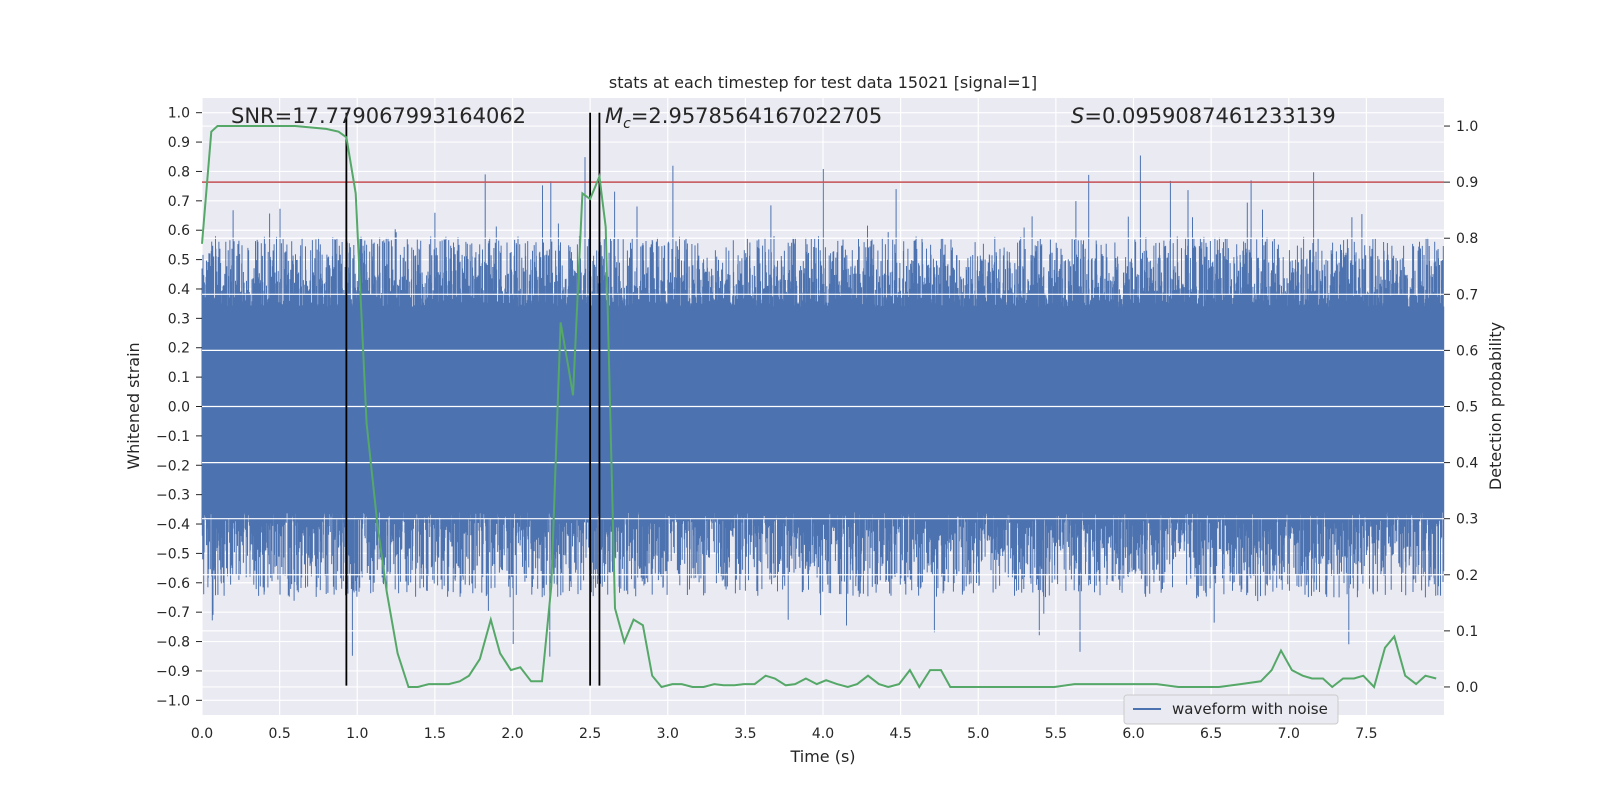 The height and width of the screenshot is (800, 1600). Describe the element at coordinates (173, 554) in the screenshot. I see `y-tick-label: −0.5` at that location.